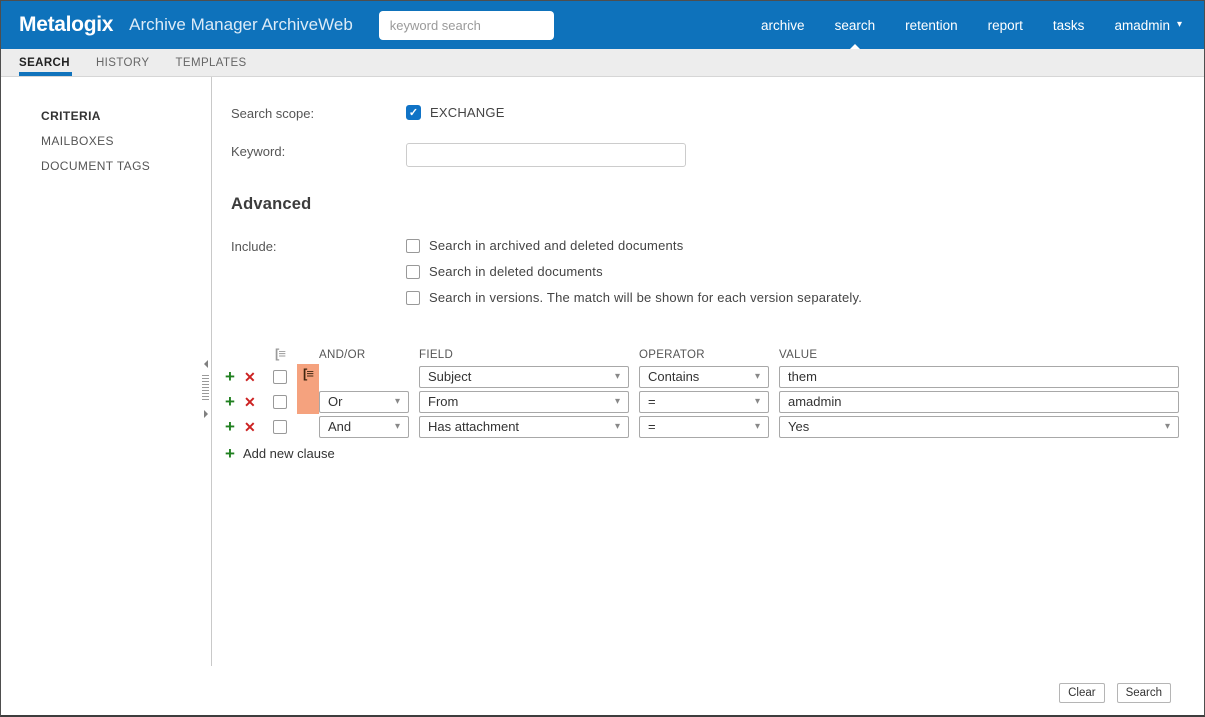 The image size is (1205, 717). I want to click on plus-icon: +, so click(230, 453).